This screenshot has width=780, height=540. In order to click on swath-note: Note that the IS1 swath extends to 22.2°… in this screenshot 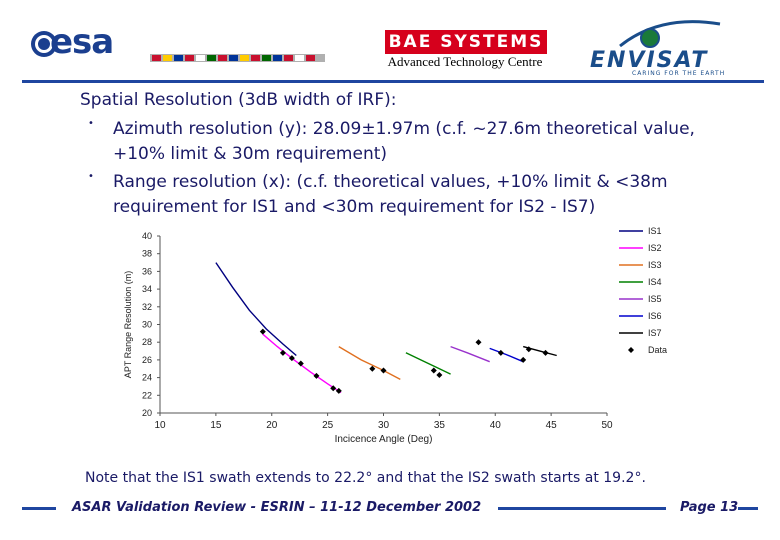, I will do `click(365, 478)`.